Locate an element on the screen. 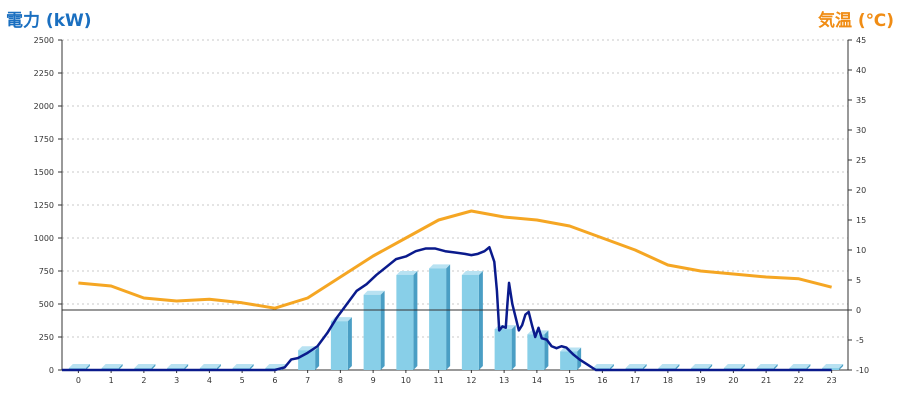 The image size is (900, 400). right-tick-label: 45 is located at coordinates (861, 40).